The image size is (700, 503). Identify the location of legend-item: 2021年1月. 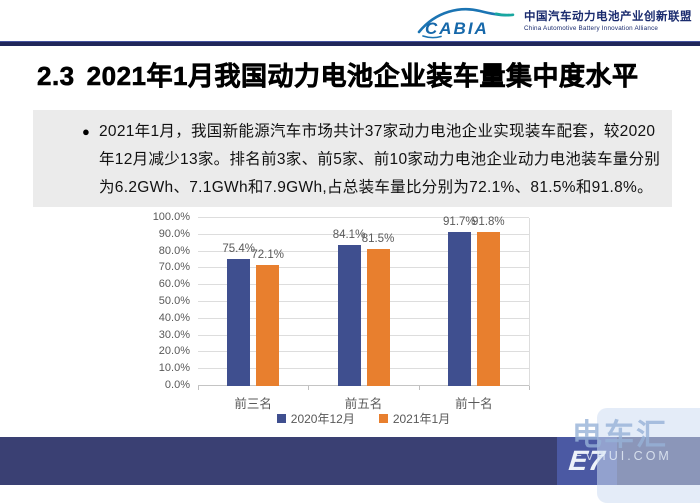
(414, 418).